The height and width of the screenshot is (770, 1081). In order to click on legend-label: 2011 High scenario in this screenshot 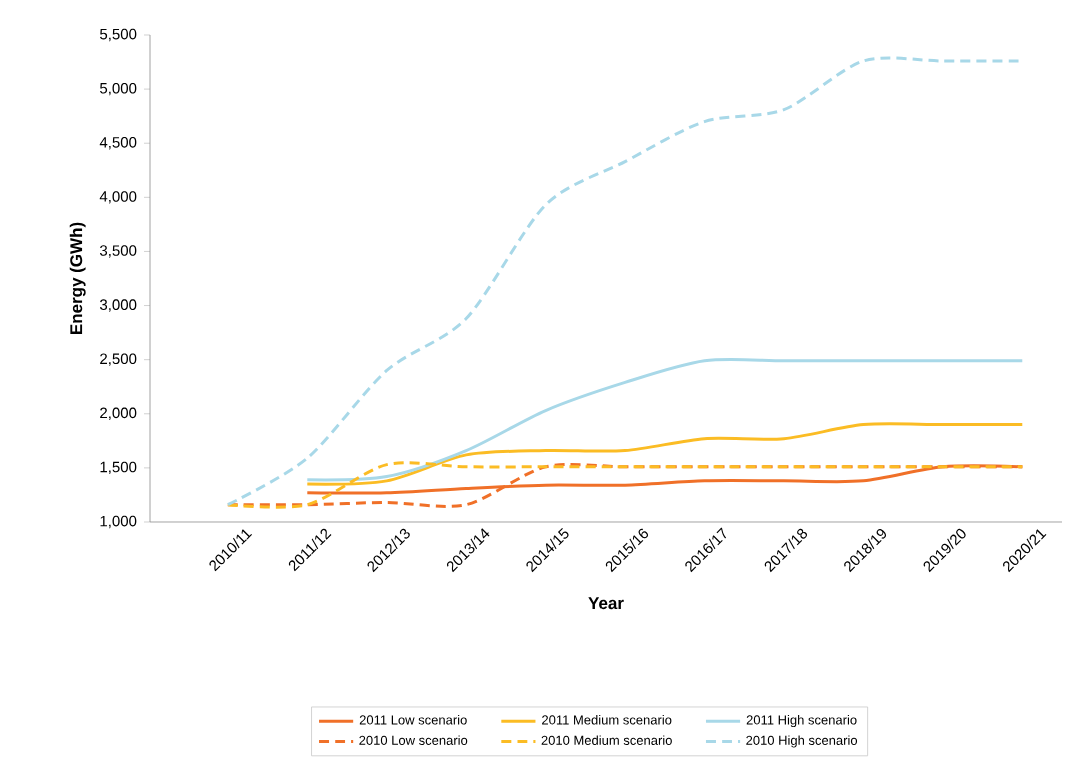, I will do `click(801, 721)`.